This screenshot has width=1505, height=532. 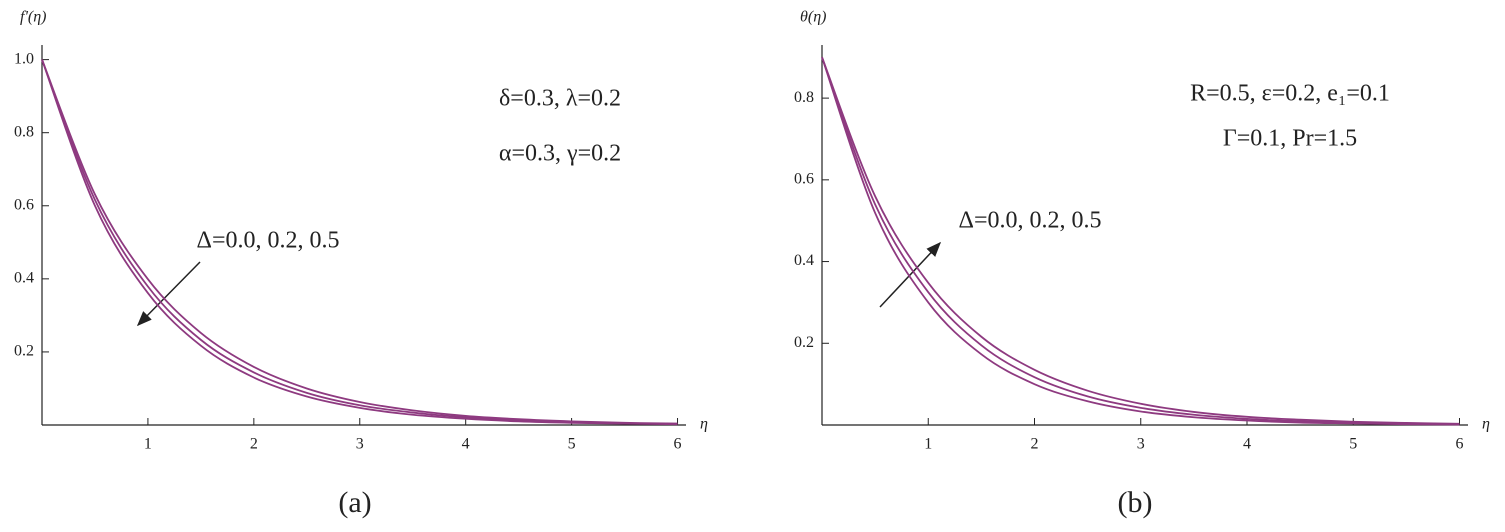 I want to click on annotation: Γ=0.1, Pr=1.5, so click(x=1290, y=139).